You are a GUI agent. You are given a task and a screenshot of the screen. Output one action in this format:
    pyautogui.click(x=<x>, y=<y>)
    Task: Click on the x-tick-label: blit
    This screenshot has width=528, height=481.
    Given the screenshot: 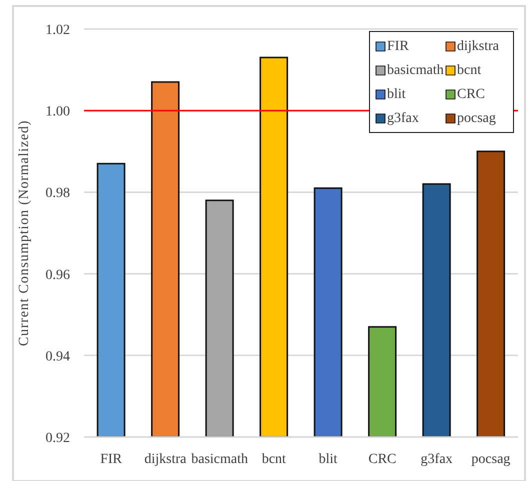 What is the action you would take?
    pyautogui.click(x=328, y=459)
    